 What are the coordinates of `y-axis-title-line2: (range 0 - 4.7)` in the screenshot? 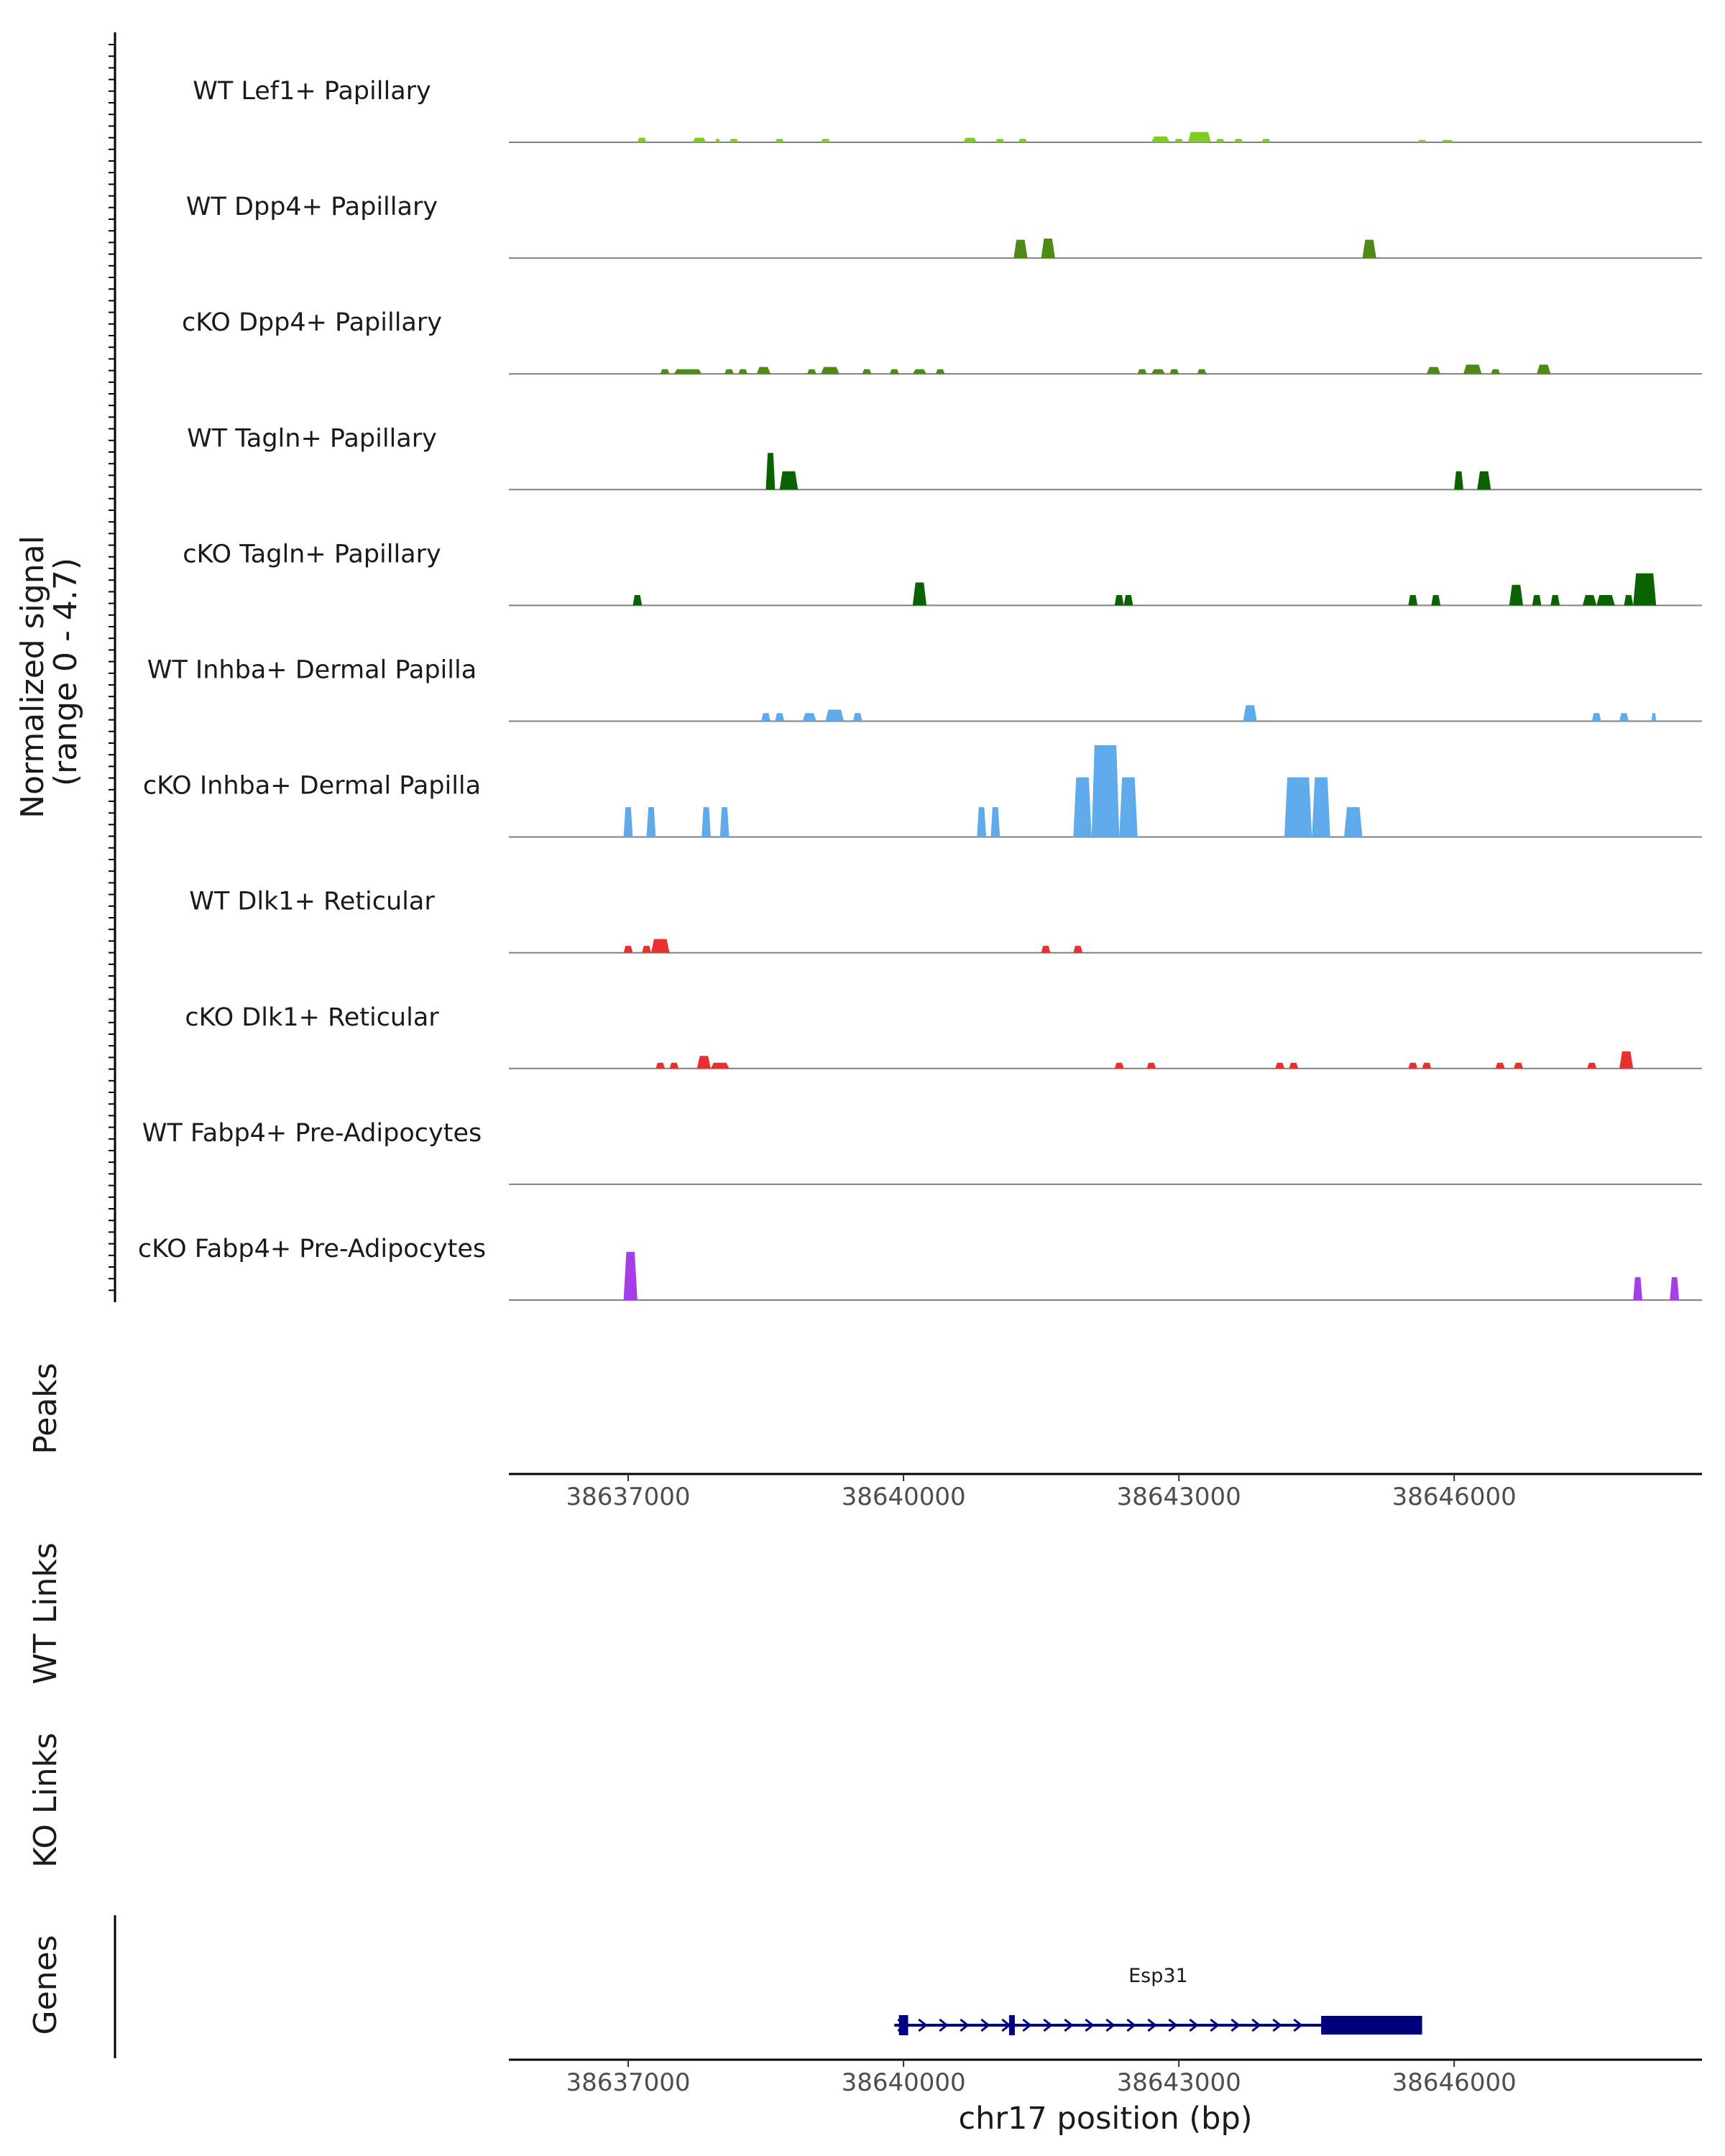 It's located at (65, 672).